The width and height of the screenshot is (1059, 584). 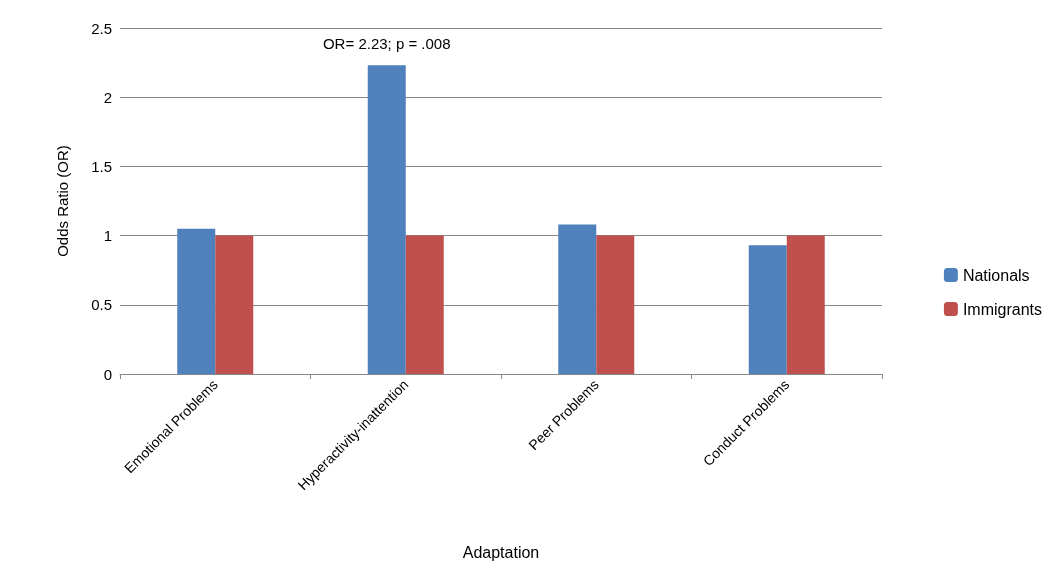 What do you see at coordinates (386, 44) in the screenshot?
I see `annotation: OR= 2.23; p = .008` at bounding box center [386, 44].